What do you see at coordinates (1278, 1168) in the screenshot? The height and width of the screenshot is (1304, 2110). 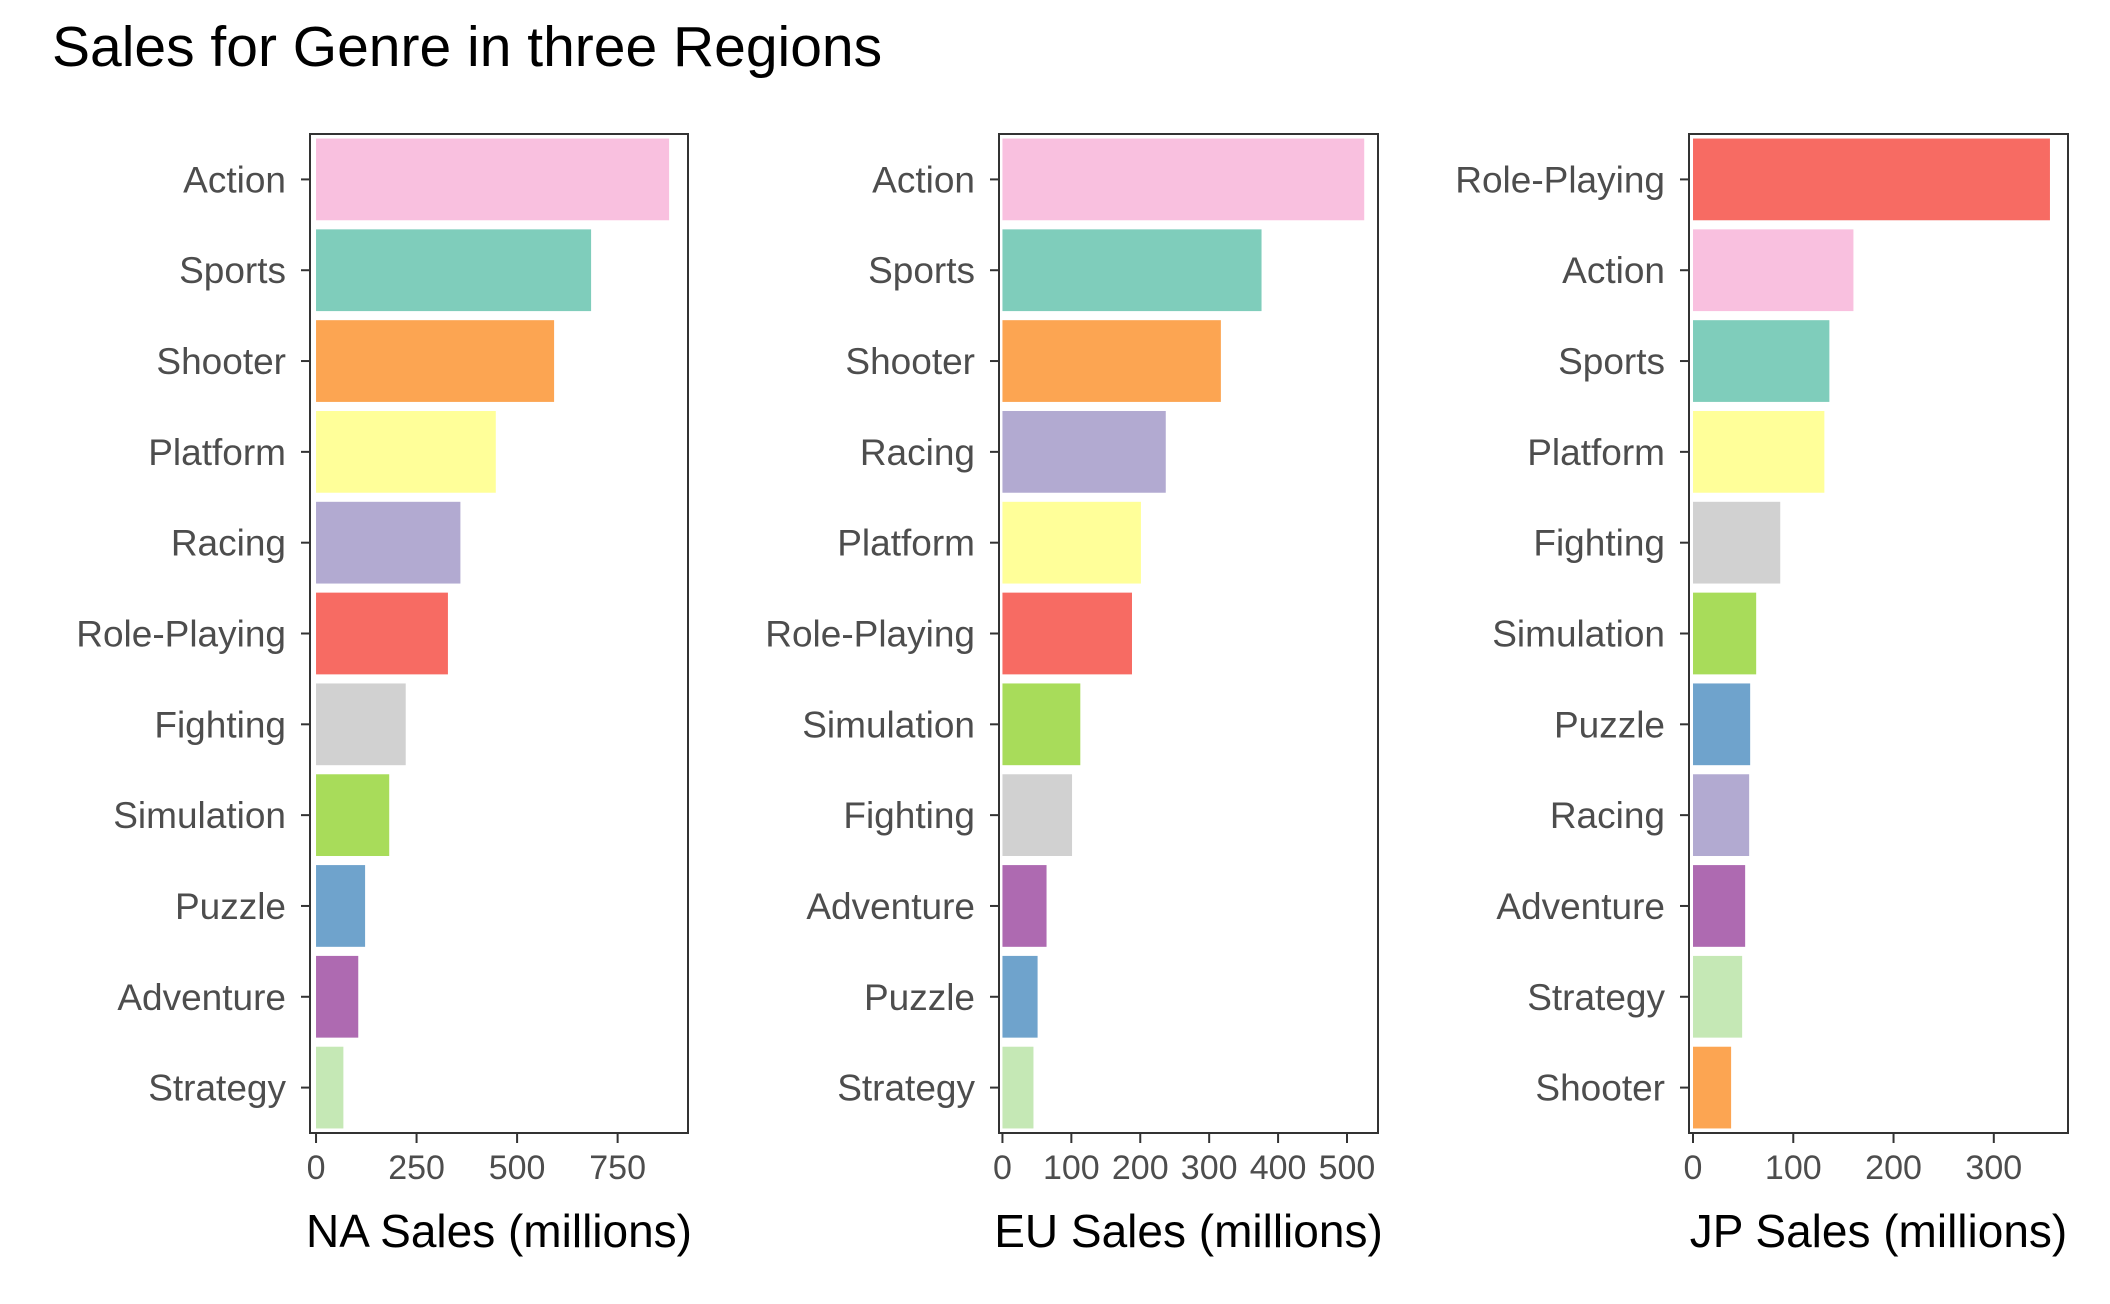 I see `x-tick-label: 400` at bounding box center [1278, 1168].